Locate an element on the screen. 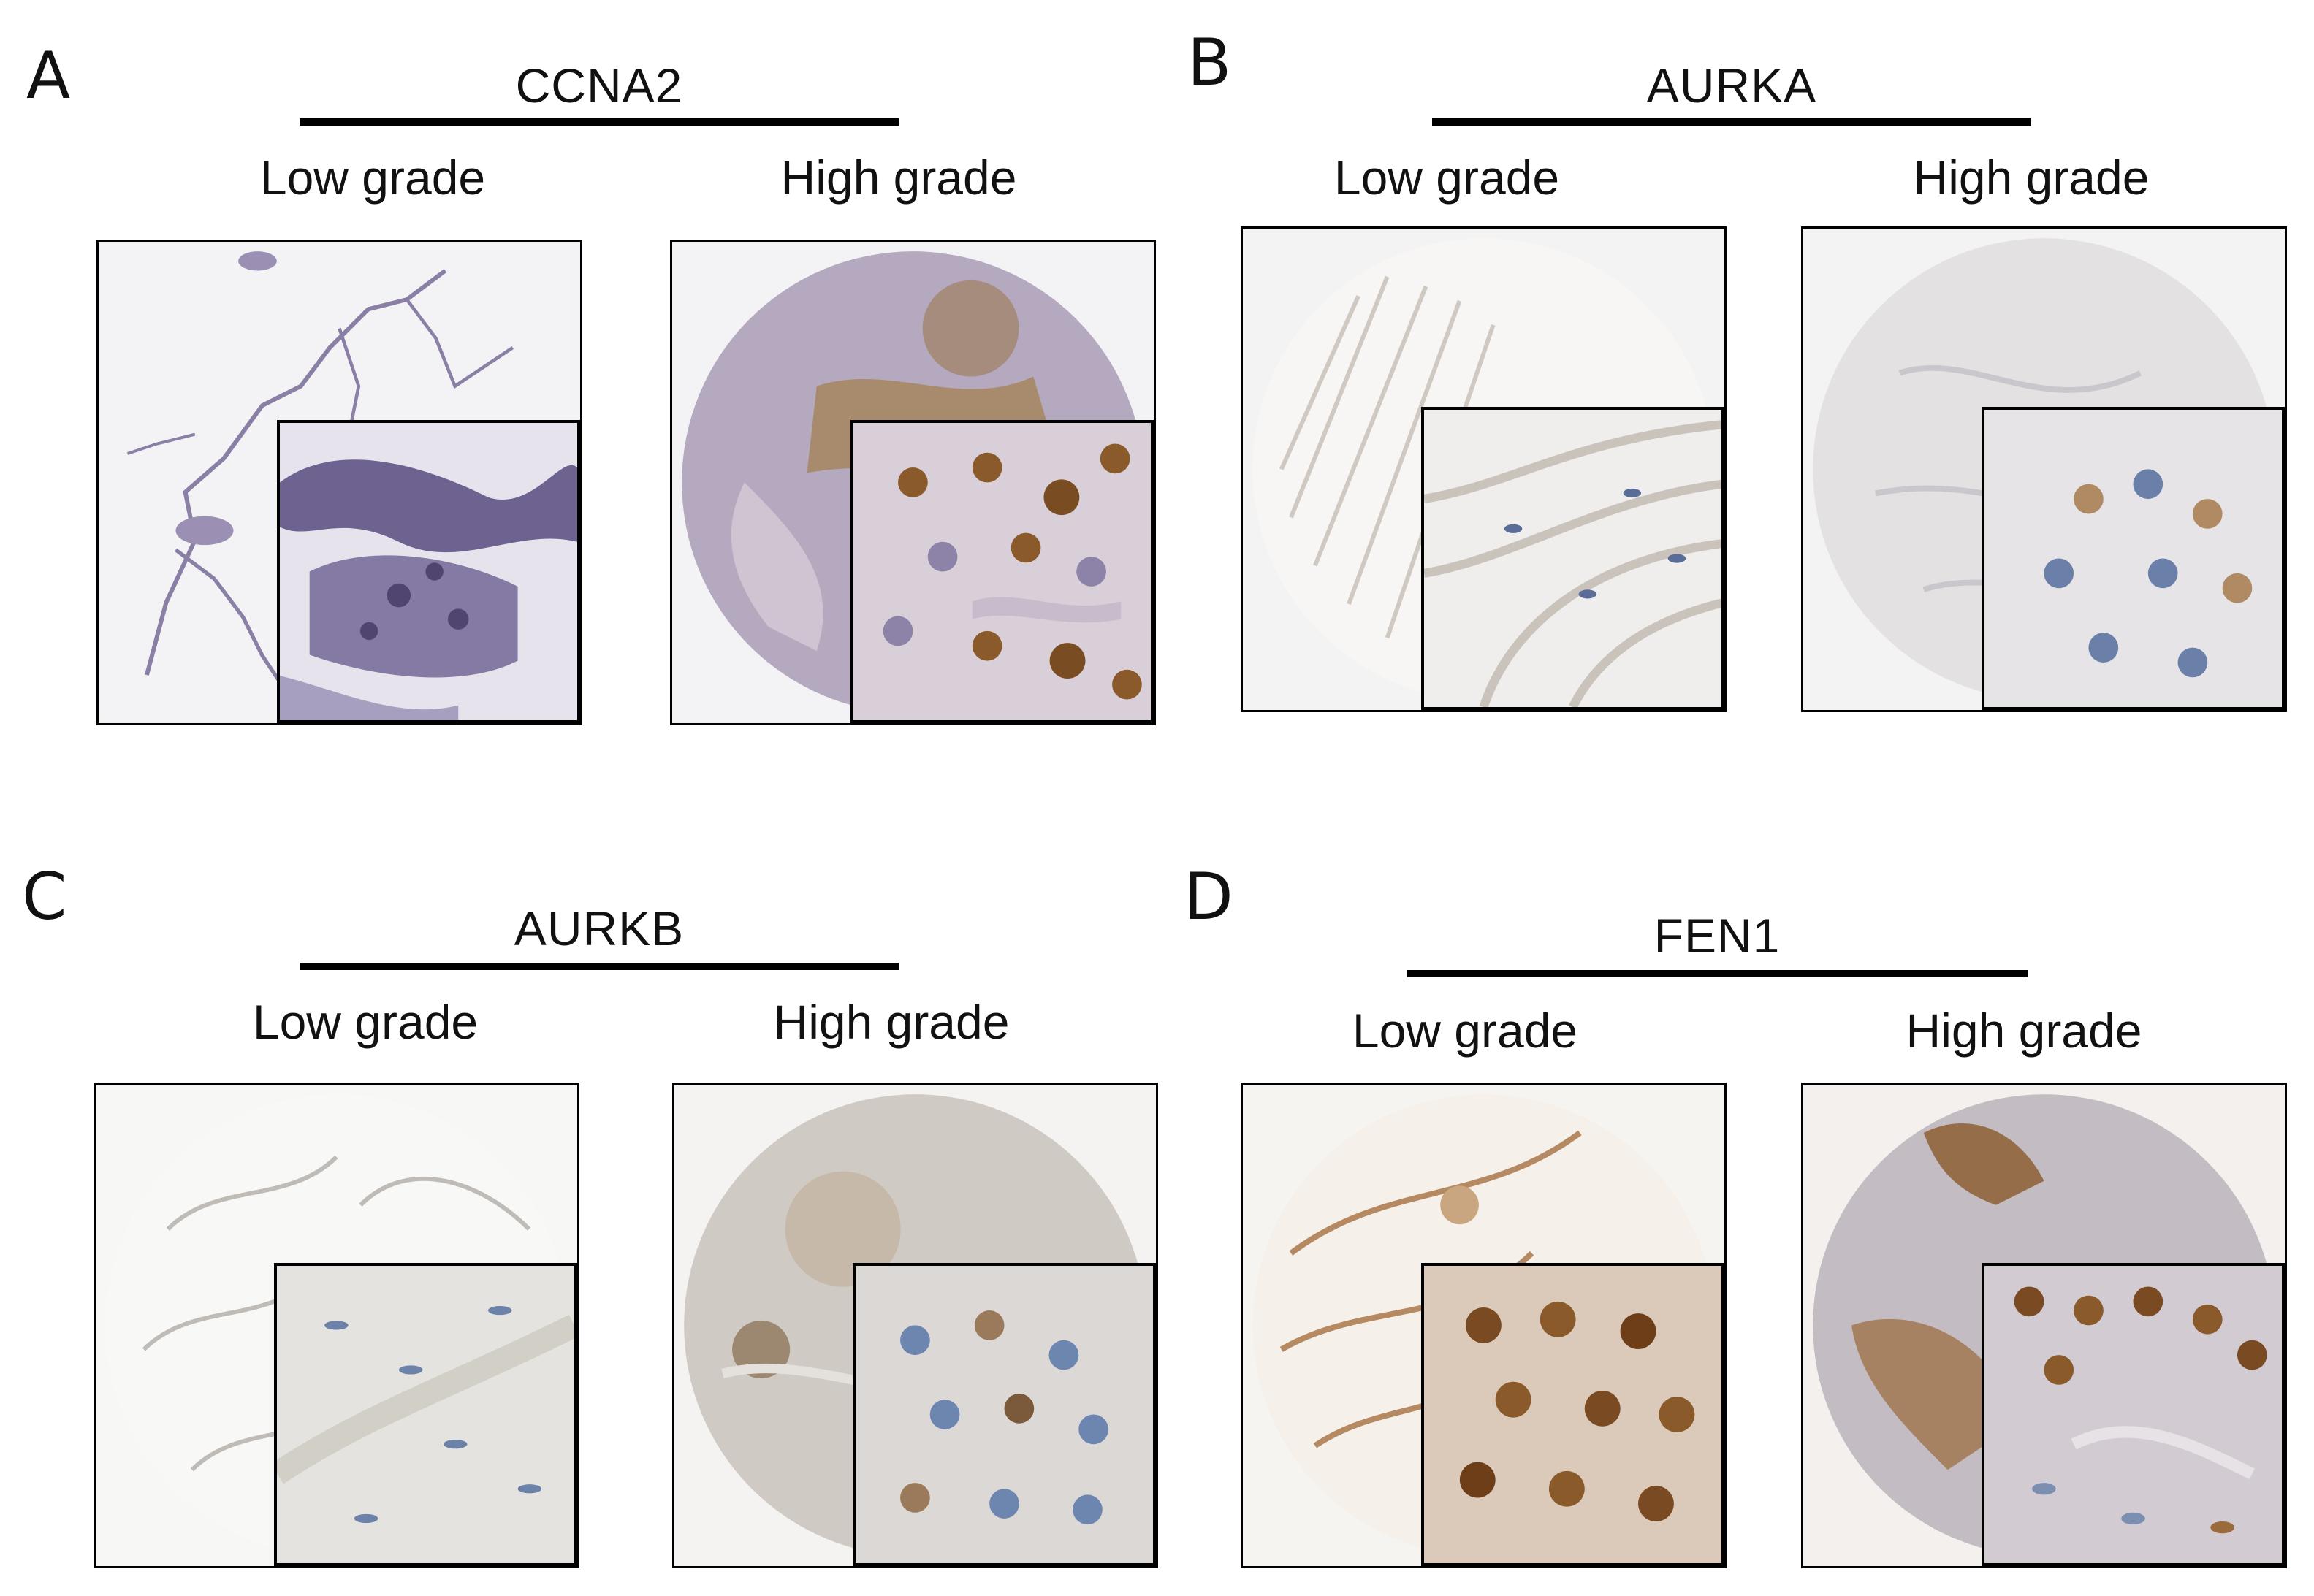  tissue-image is located at coordinates (320, 468).